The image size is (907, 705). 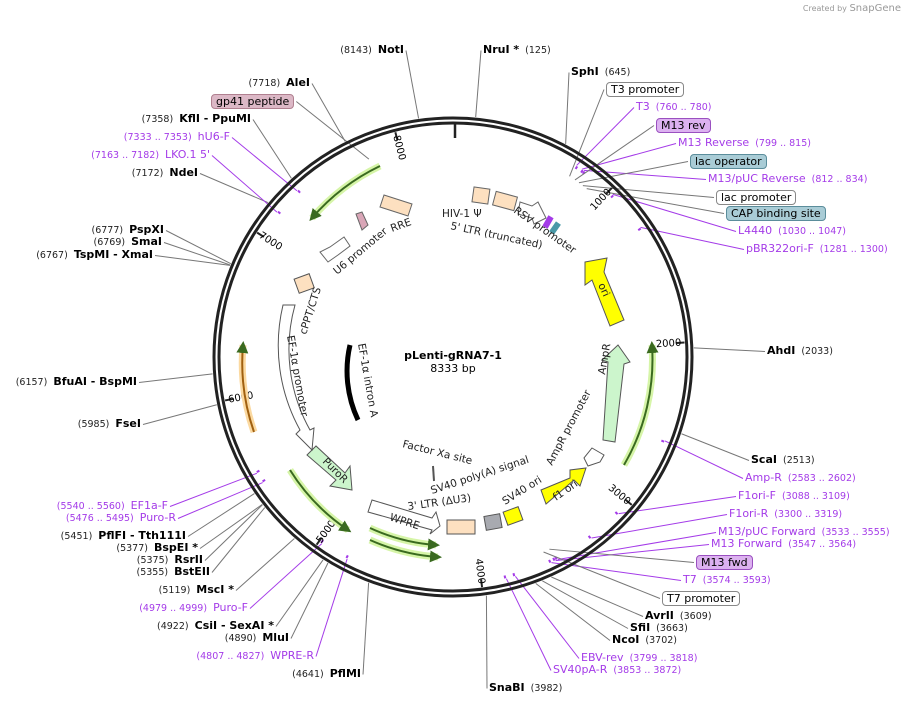 What do you see at coordinates (109, 506) in the screenshot?
I see `primer-label: 5540 .. 5560 EF1a-F` at bounding box center [109, 506].